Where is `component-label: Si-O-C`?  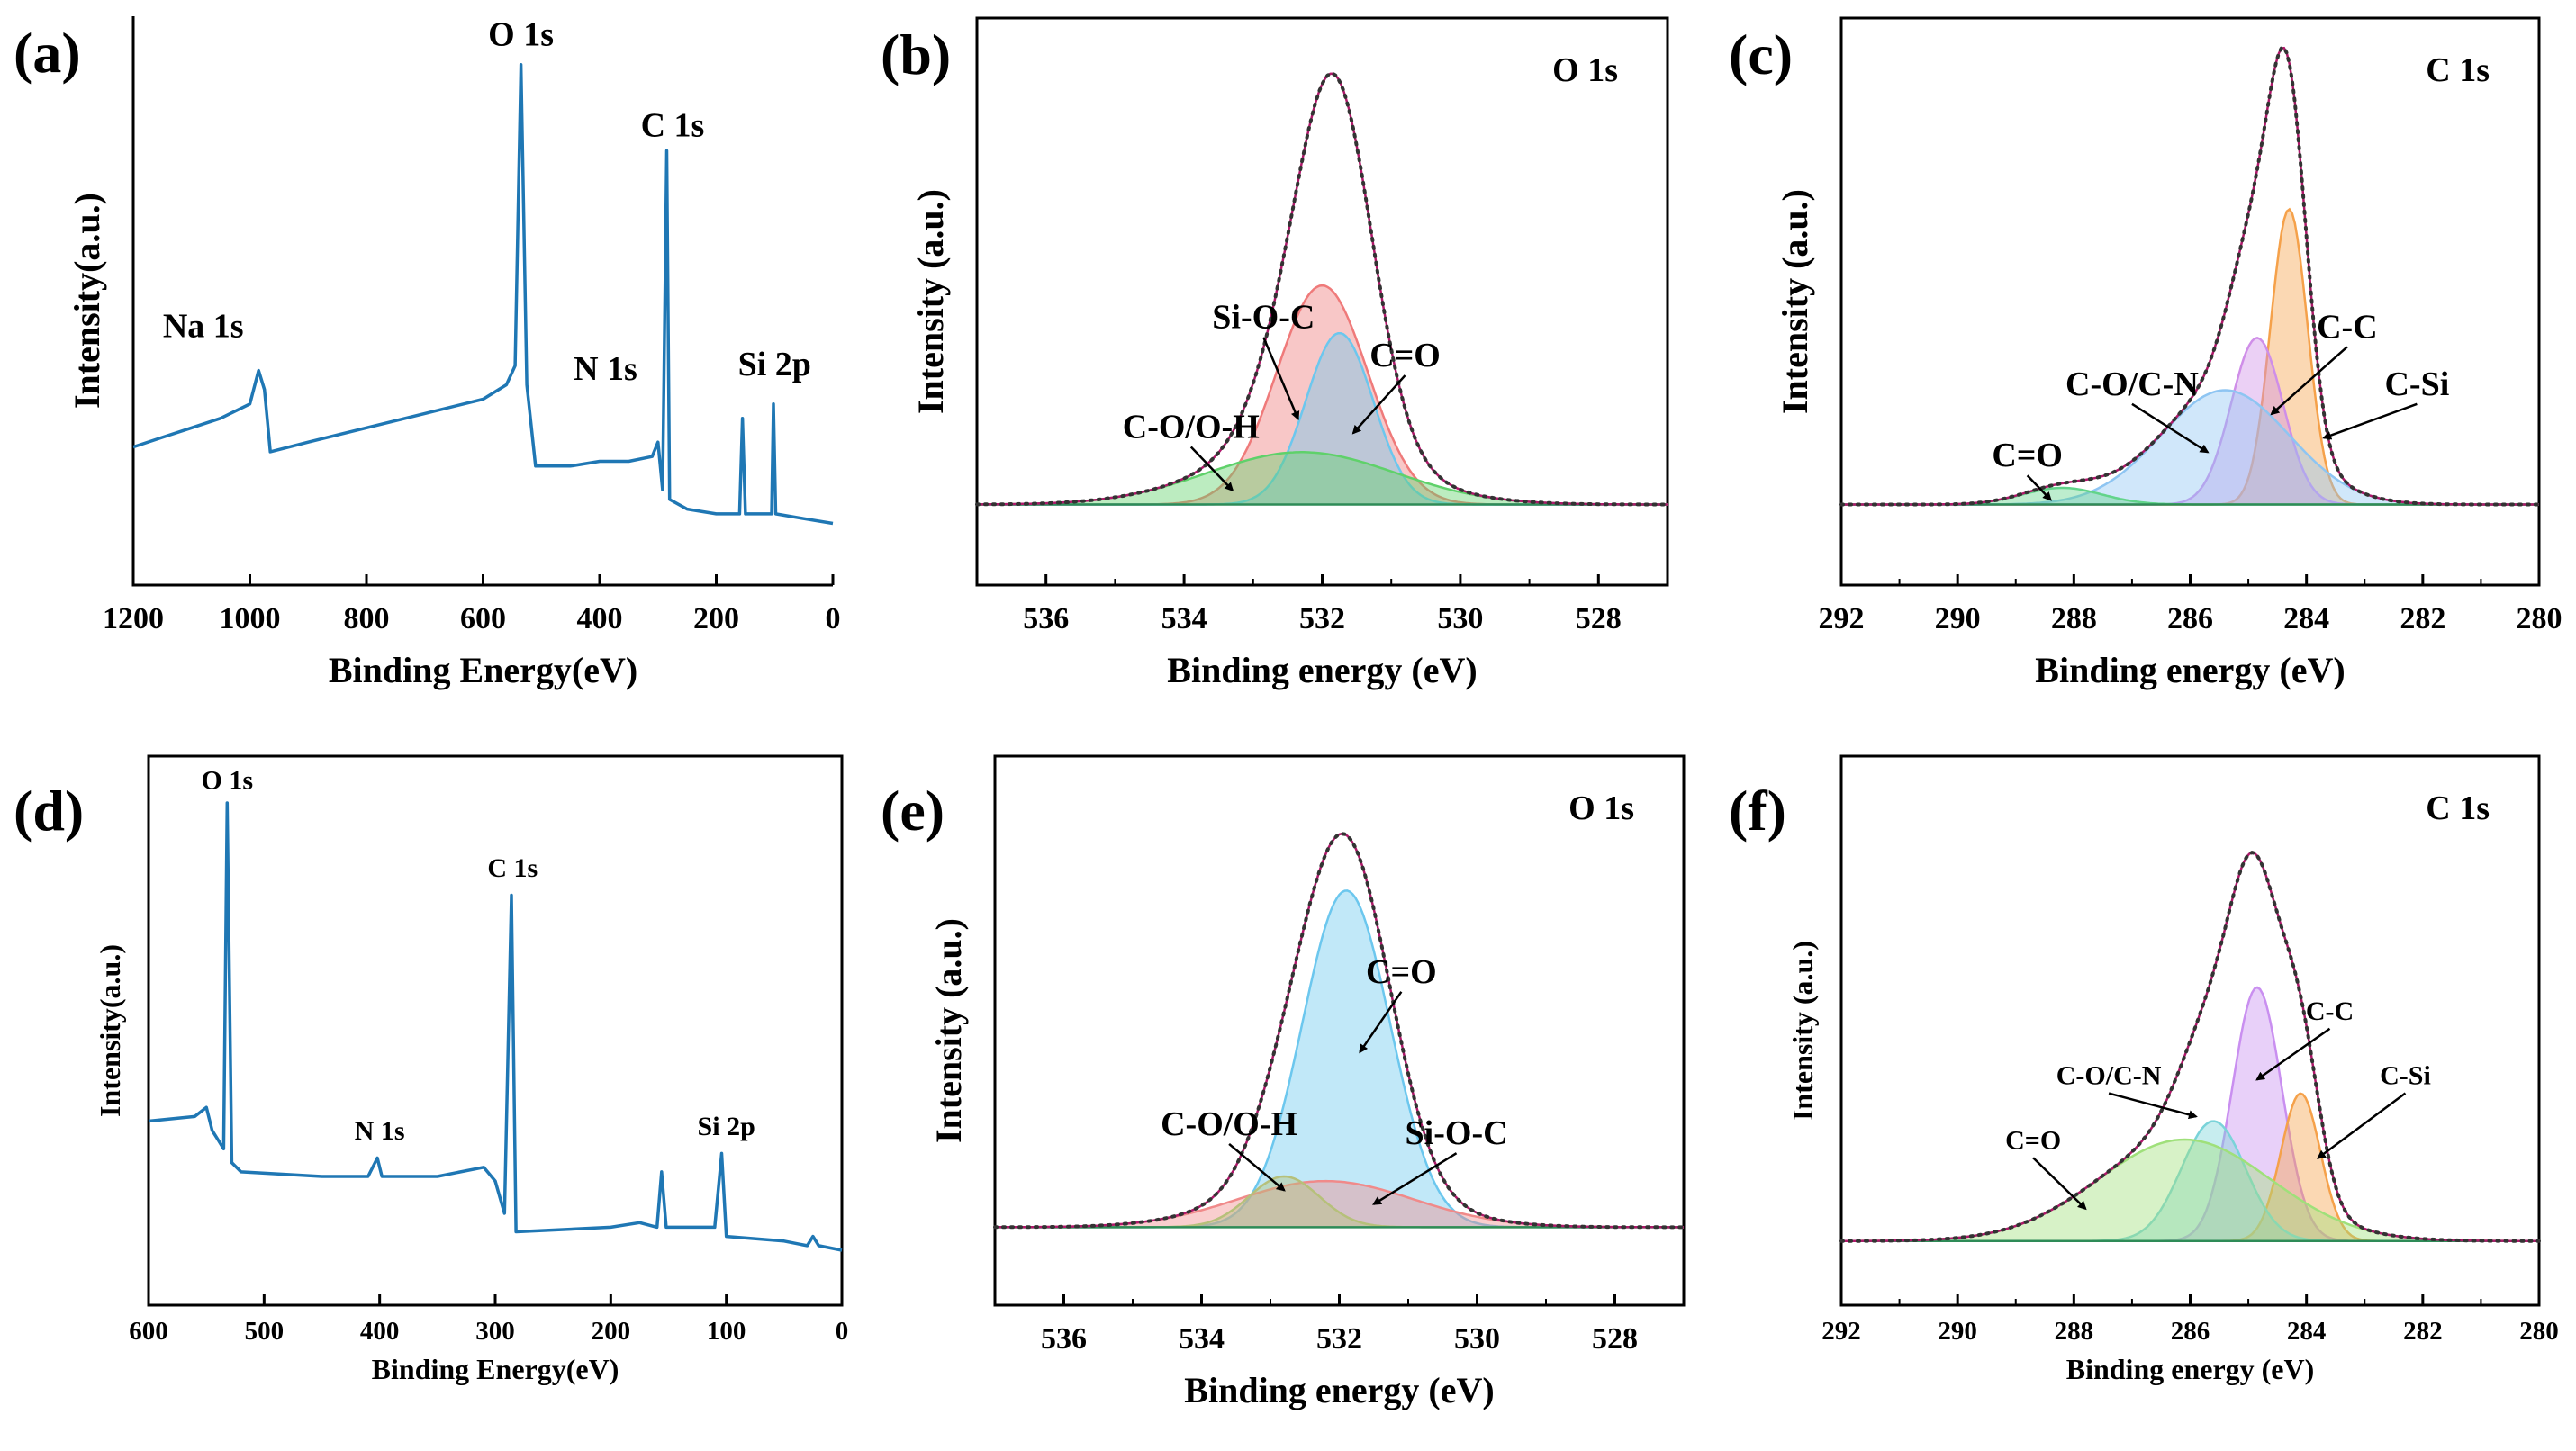 component-label: Si-O-C is located at coordinates (1457, 1133).